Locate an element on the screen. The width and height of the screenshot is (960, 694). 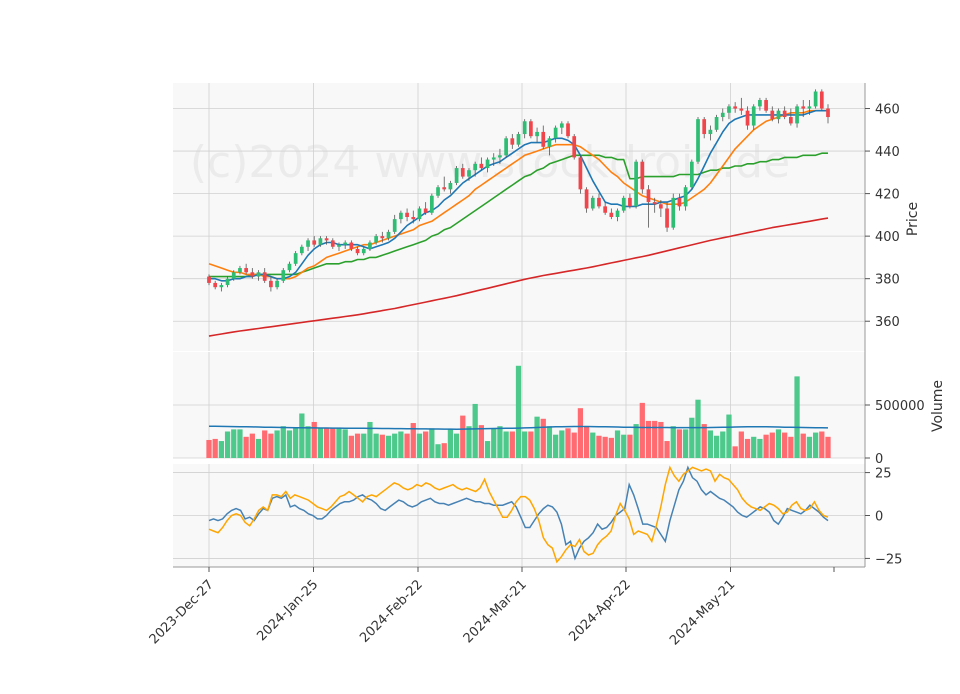
ma50-line is located at coordinates (518, 277).